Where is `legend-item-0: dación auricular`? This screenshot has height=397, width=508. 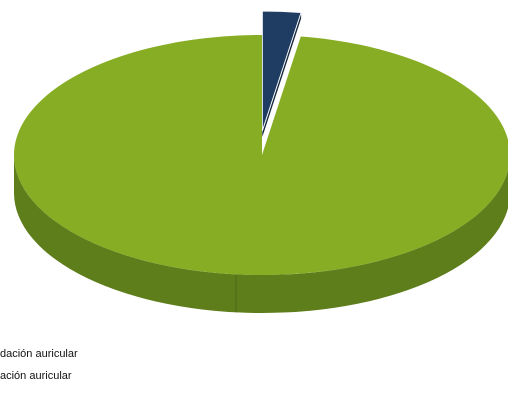 legend-item-0: dación auricular is located at coordinates (39, 354).